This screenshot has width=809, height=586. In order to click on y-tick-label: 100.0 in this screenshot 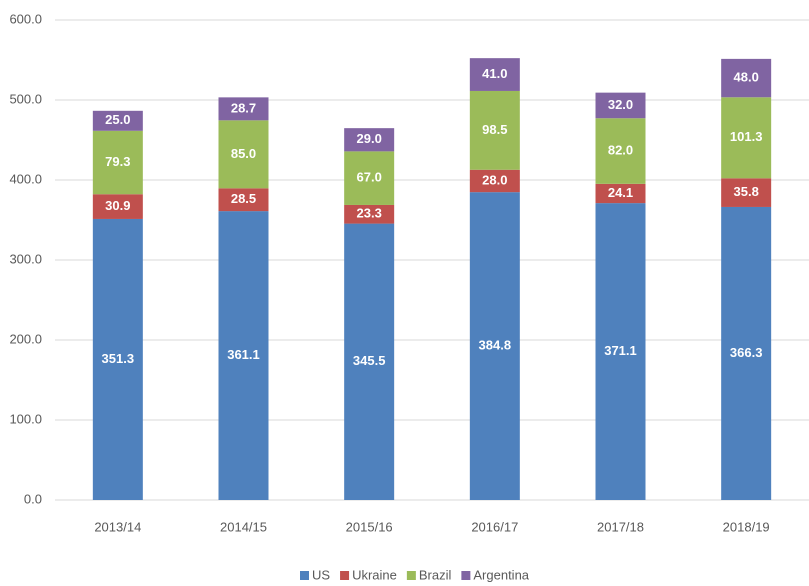, I will do `click(25, 418)`.